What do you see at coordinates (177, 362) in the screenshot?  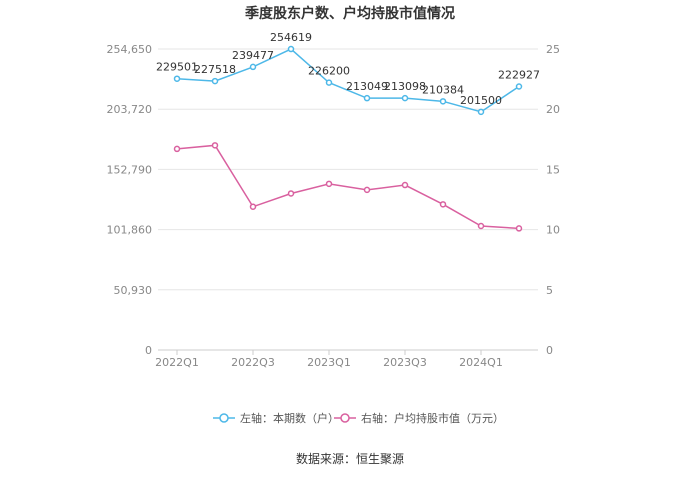 I see `x-tick-label: 2022Q1` at bounding box center [177, 362].